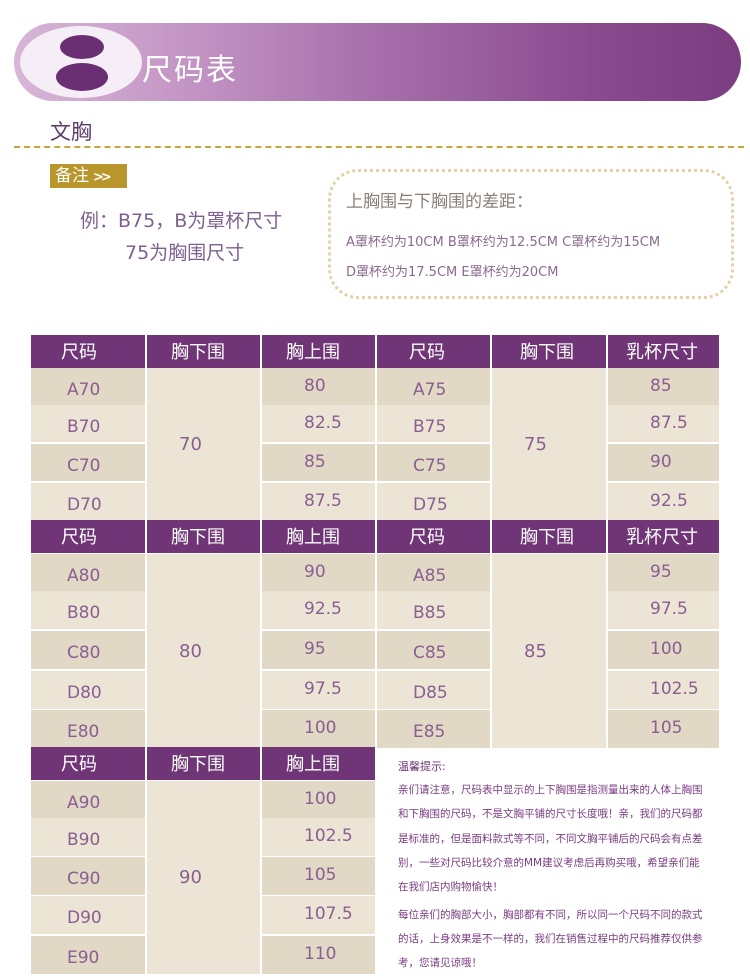 The width and height of the screenshot is (750, 976). Describe the element at coordinates (549, 651) in the screenshot. I see `under-bust-value: 85` at that location.